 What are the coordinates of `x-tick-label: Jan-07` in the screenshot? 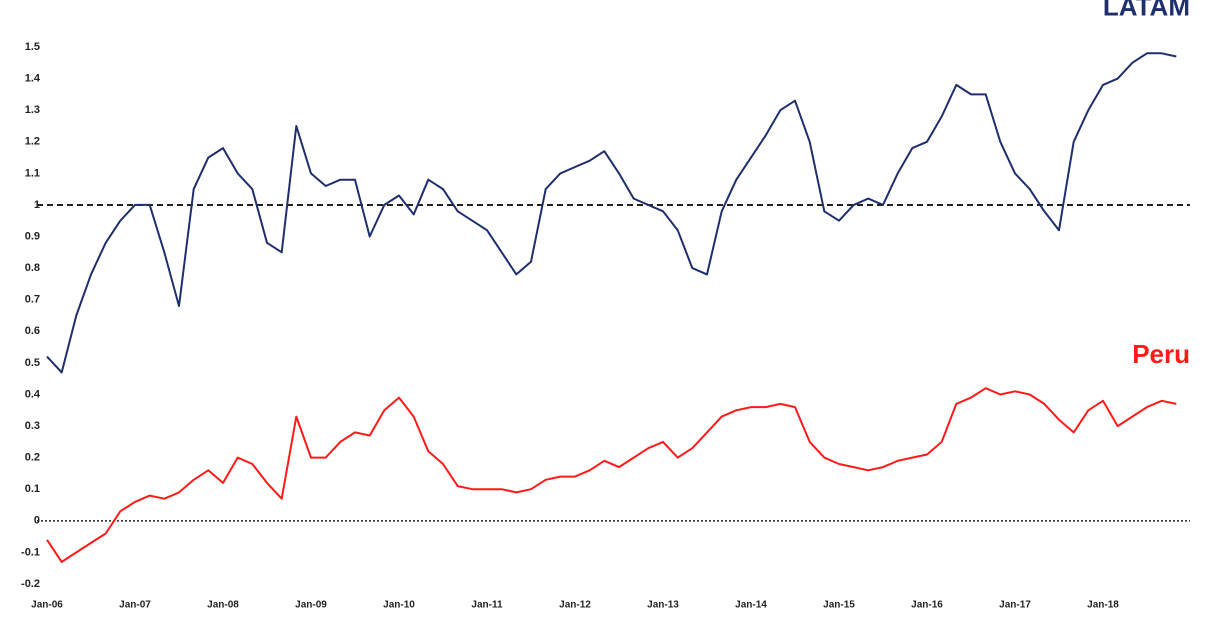 It's located at (135, 605).